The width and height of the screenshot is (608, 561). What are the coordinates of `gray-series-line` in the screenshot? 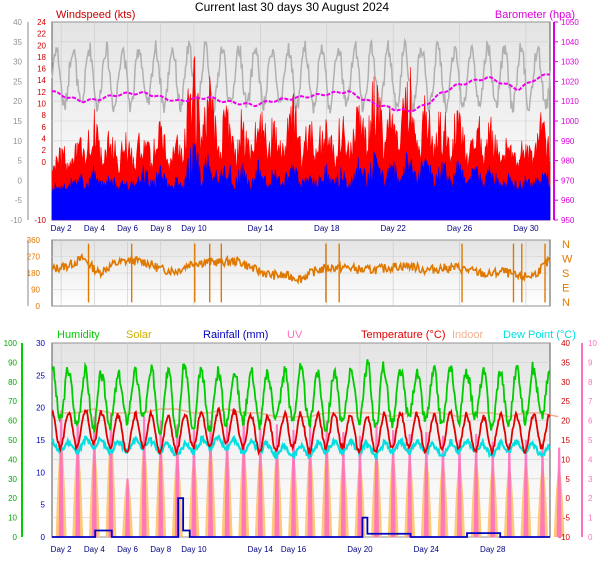 It's located at (301, 76).